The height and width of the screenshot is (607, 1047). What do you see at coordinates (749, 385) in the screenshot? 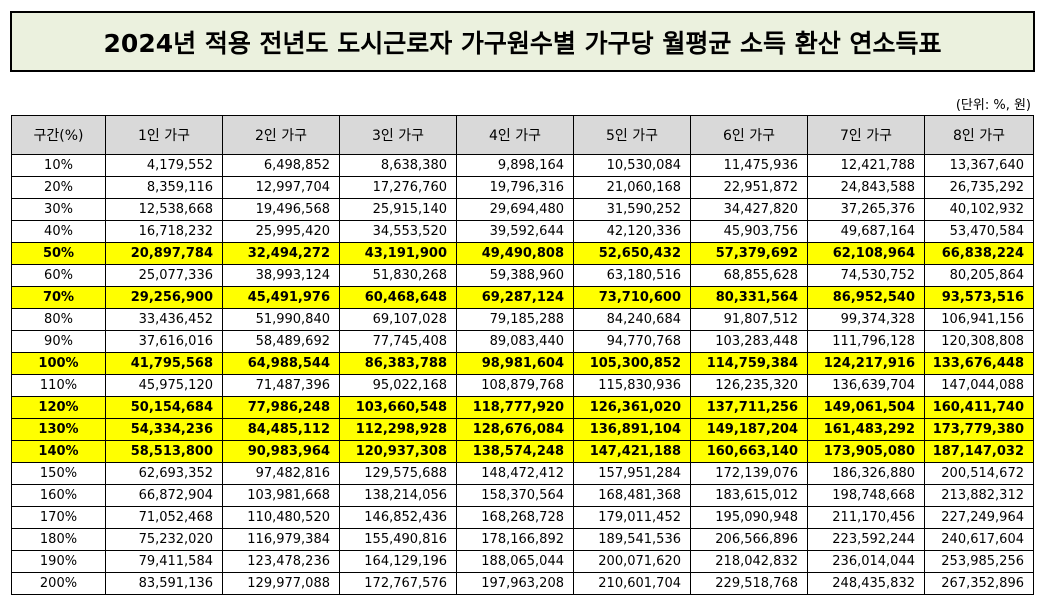
I see `income-cell: 126,235,320` at bounding box center [749, 385].